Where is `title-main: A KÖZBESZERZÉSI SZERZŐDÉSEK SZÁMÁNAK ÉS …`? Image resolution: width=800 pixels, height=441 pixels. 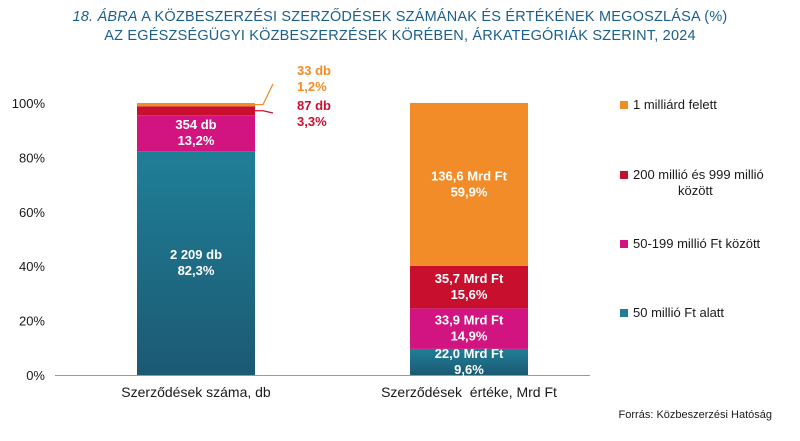
title-main: A KÖZBESZERZÉSI SZERZŐDÉSEK SZÁMÁNAK ÉS … is located at coordinates (434, 17).